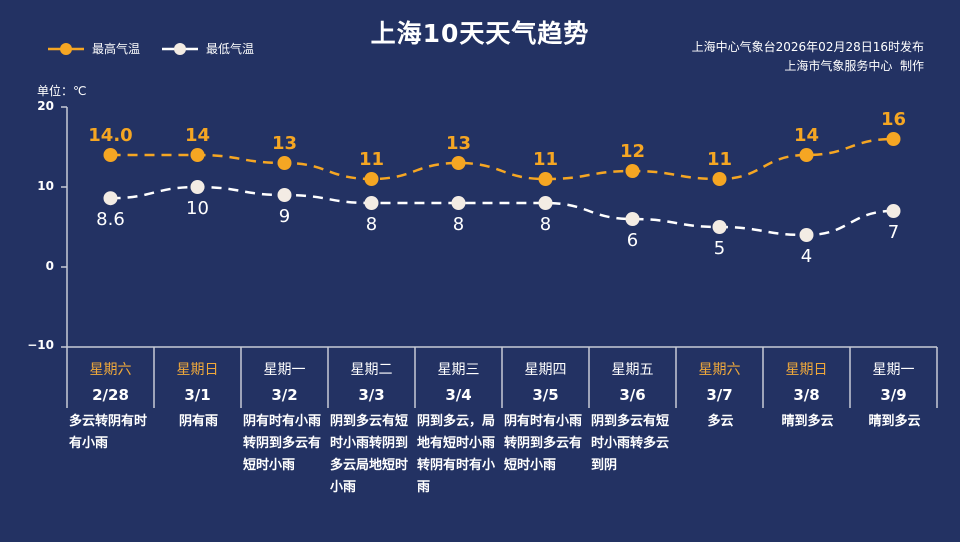  Describe the element at coordinates (116, 49) in the screenshot. I see `legend-label-high: 最高气温` at that location.